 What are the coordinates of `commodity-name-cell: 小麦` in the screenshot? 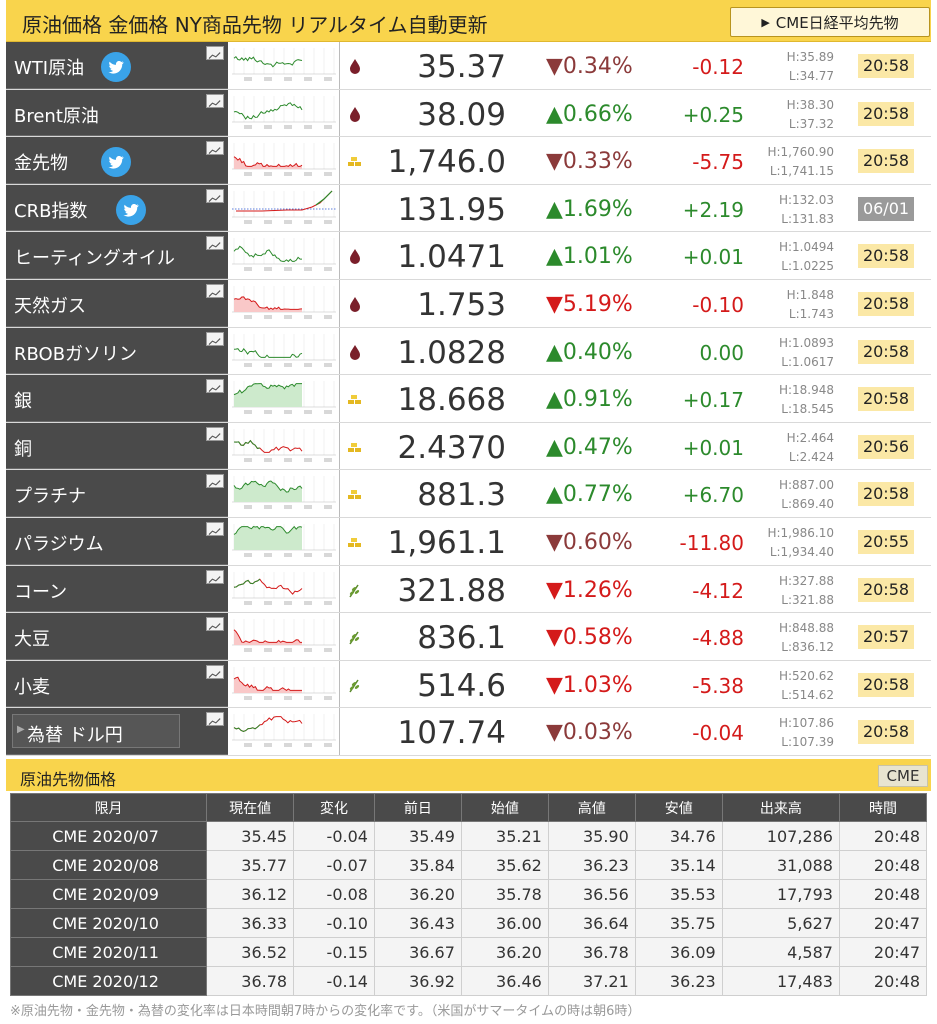 It's located at (117, 684).